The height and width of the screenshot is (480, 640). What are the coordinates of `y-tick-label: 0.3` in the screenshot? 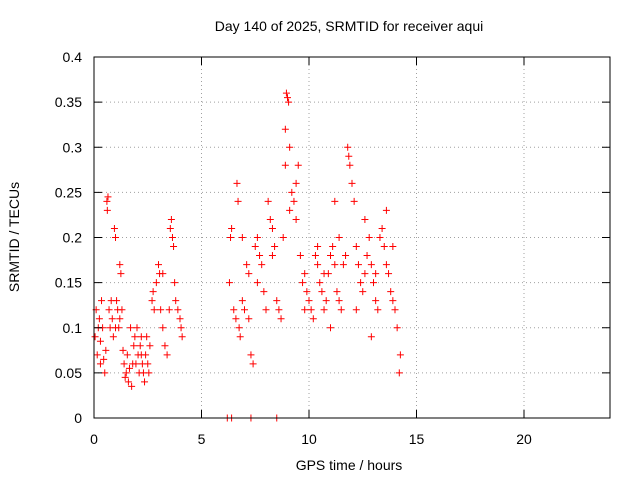 It's located at (73, 147).